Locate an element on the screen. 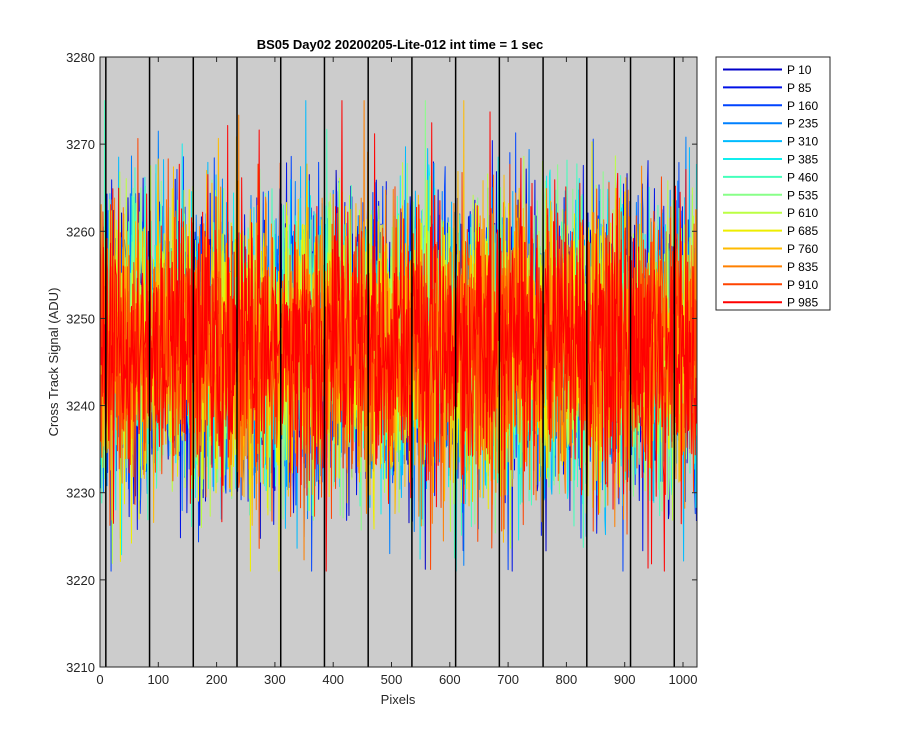 The height and width of the screenshot is (755, 900). legend-label: P 835 is located at coordinates (802, 267).